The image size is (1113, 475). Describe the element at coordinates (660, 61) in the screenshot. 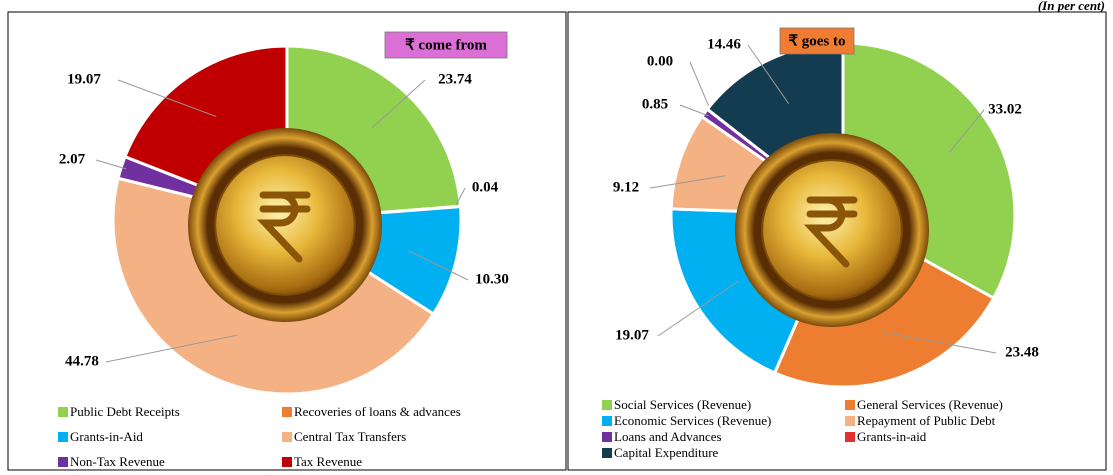

I see `data-label: 0.00` at that location.